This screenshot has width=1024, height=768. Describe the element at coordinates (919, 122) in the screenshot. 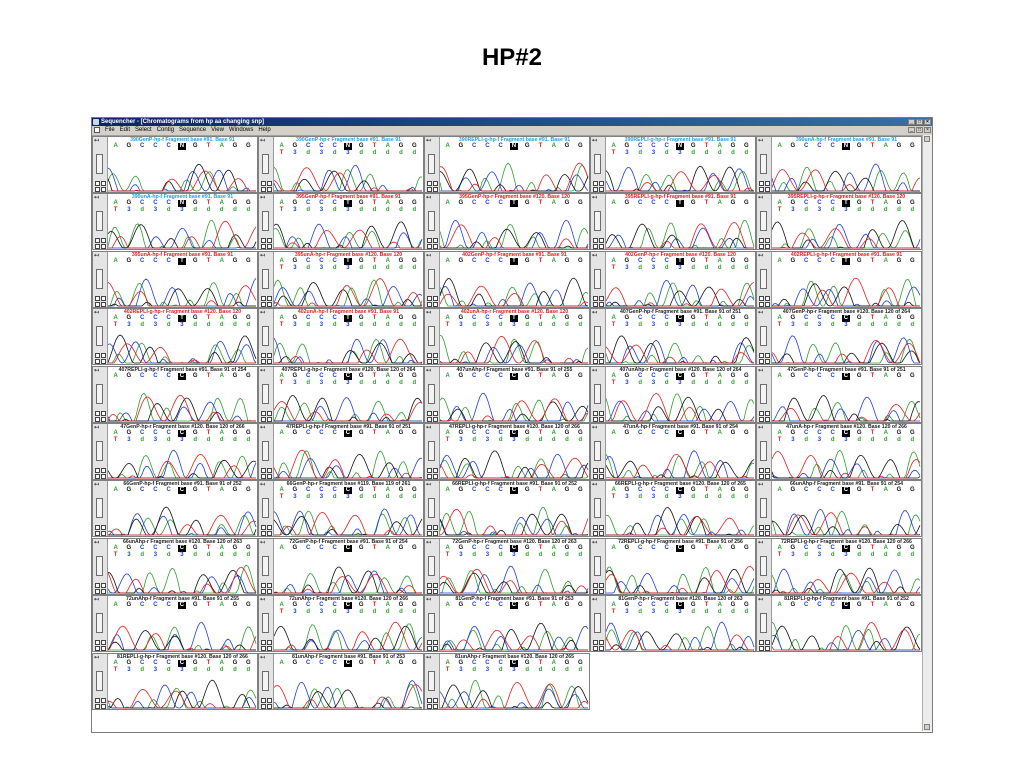

I see `maximize-button: □` at that location.